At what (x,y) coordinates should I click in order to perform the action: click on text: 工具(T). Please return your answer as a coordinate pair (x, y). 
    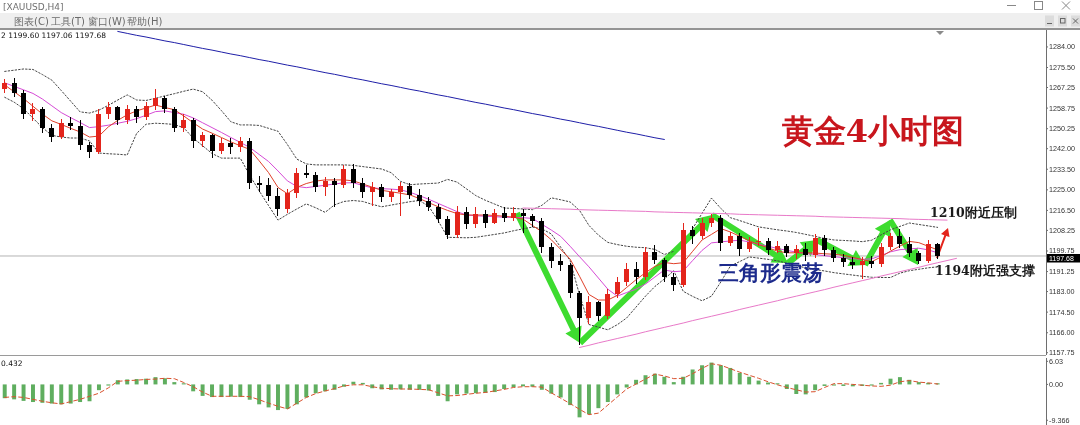
    Looking at the image, I should click on (68, 21).